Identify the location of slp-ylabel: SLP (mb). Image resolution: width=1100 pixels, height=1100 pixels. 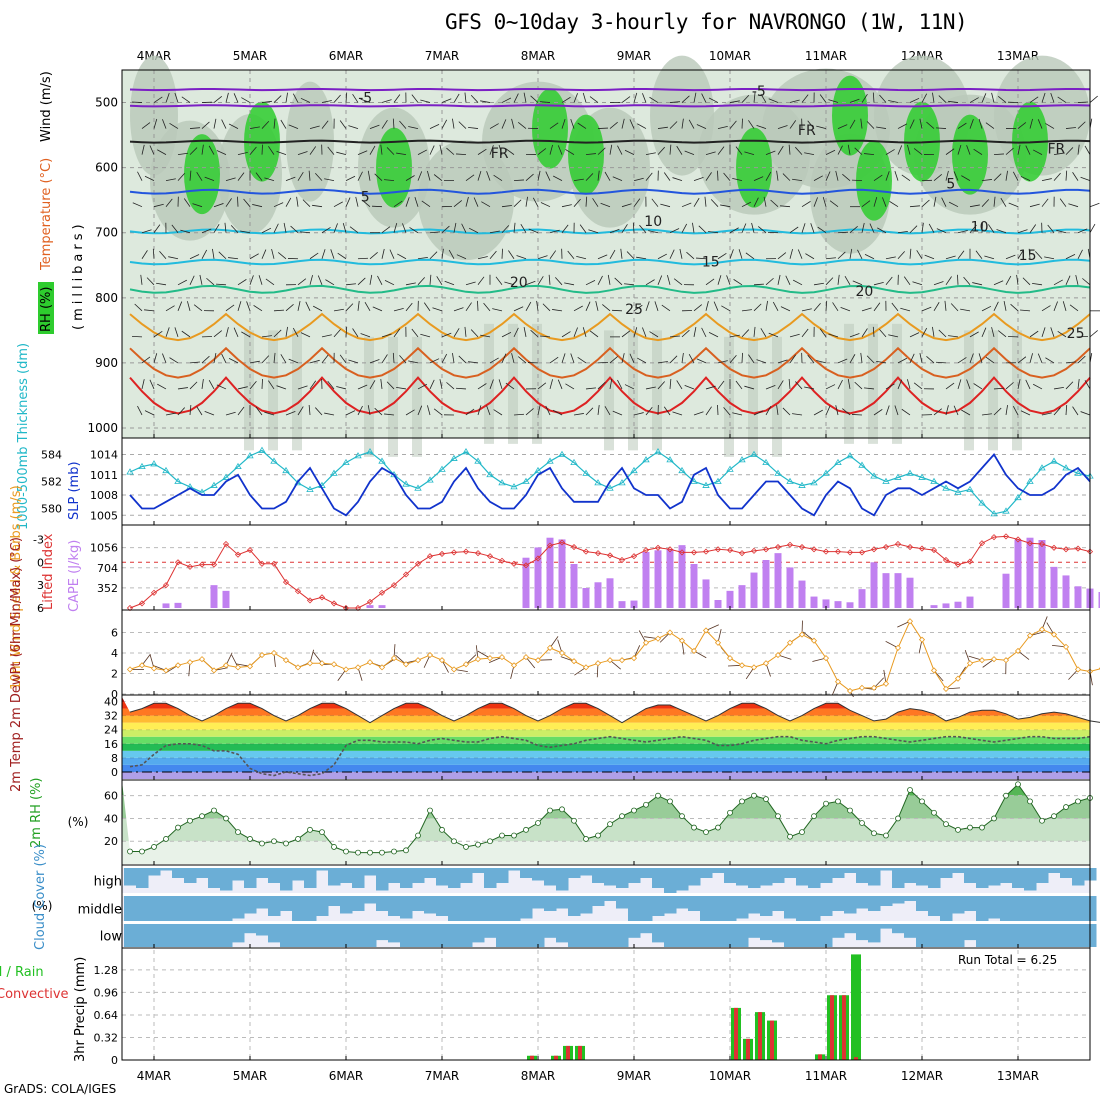
(74, 490).